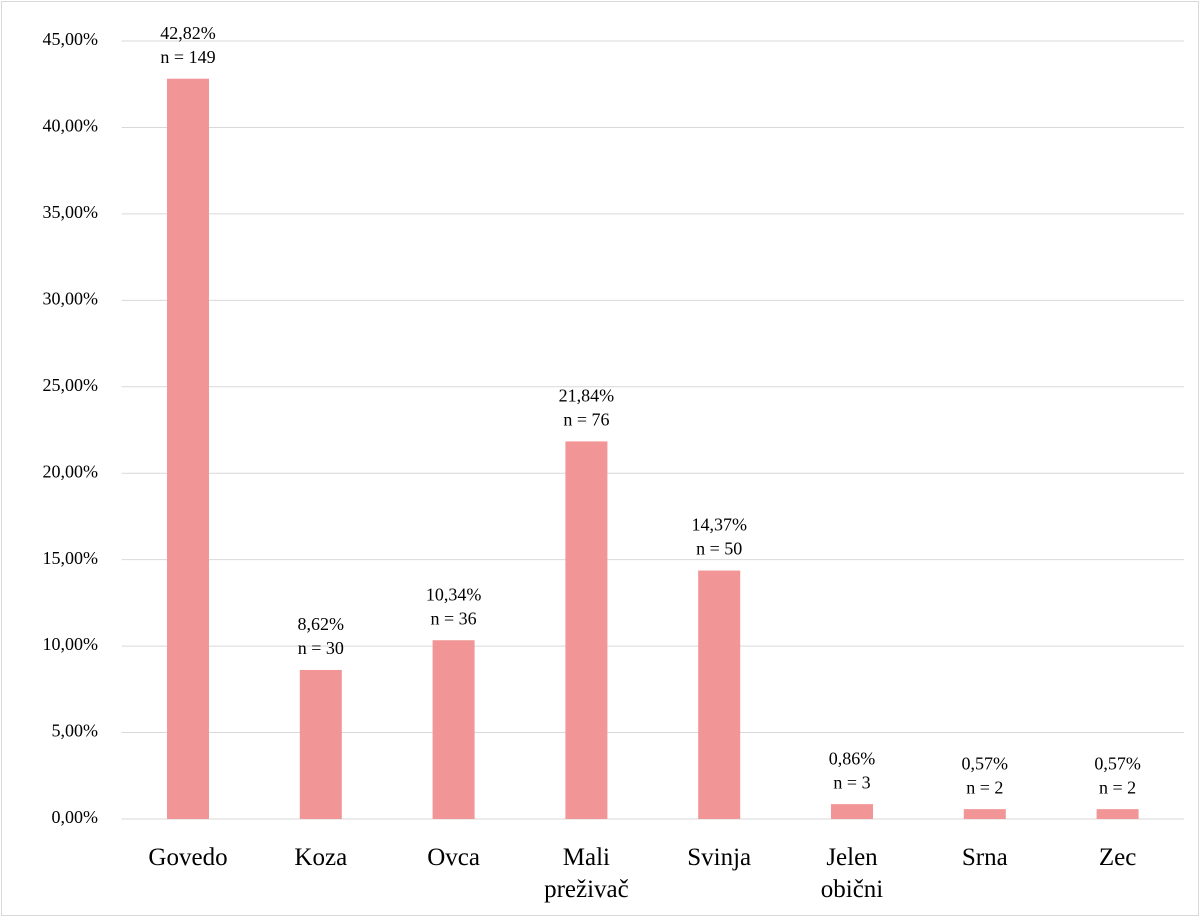 The image size is (1200, 917). What do you see at coordinates (71, 385) in the screenshot?
I see `y-tick-label: 25,00%` at bounding box center [71, 385].